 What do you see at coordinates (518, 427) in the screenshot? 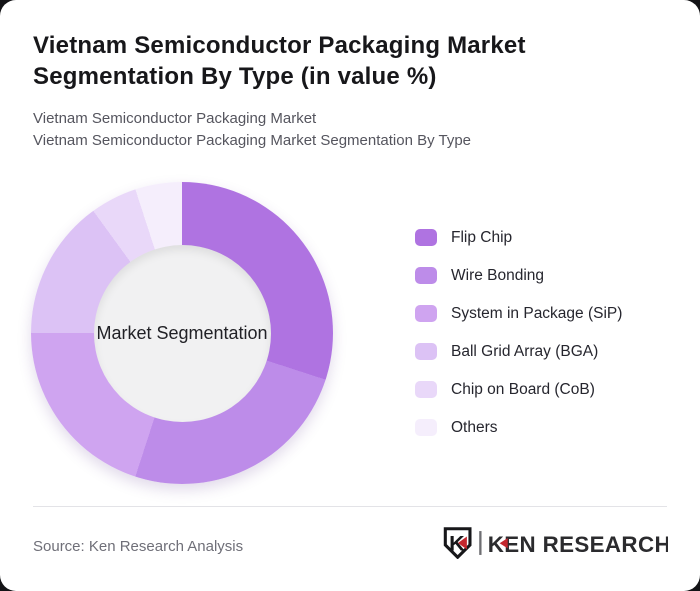
I see `legend-item: Others` at bounding box center [518, 427].